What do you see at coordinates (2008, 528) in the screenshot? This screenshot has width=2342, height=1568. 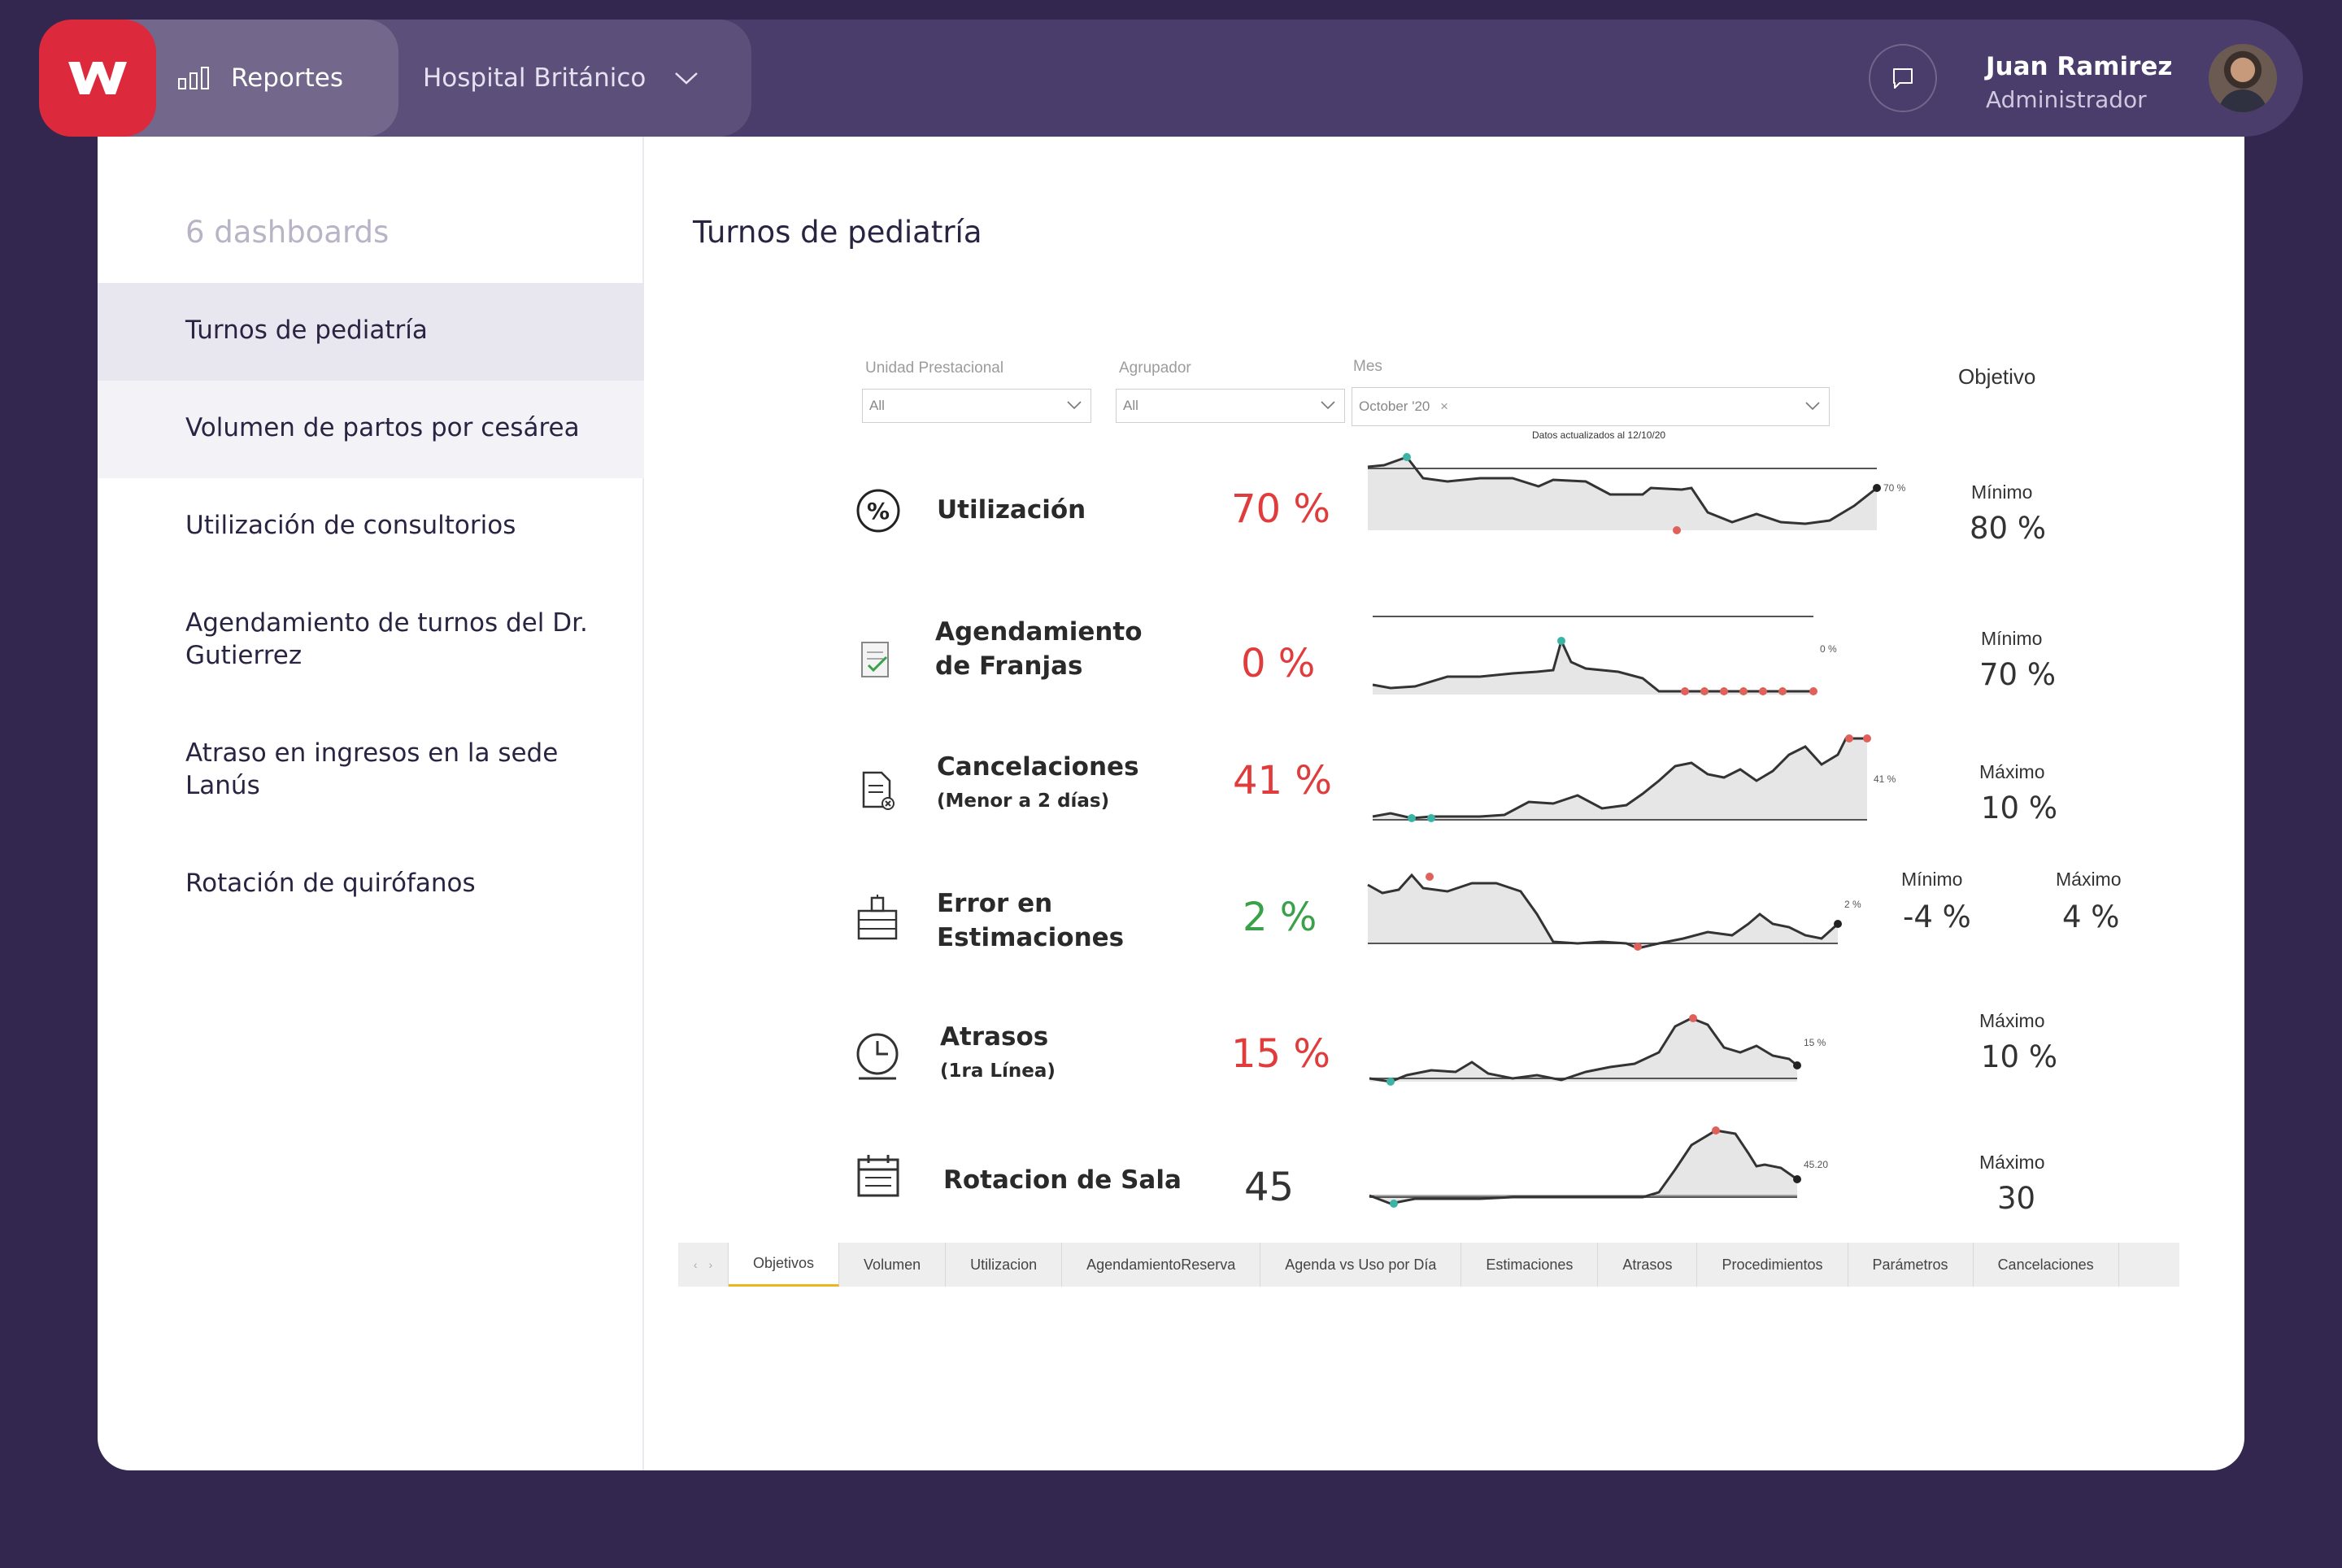 I see `objective-utilizacion-value: 80 %` at bounding box center [2008, 528].